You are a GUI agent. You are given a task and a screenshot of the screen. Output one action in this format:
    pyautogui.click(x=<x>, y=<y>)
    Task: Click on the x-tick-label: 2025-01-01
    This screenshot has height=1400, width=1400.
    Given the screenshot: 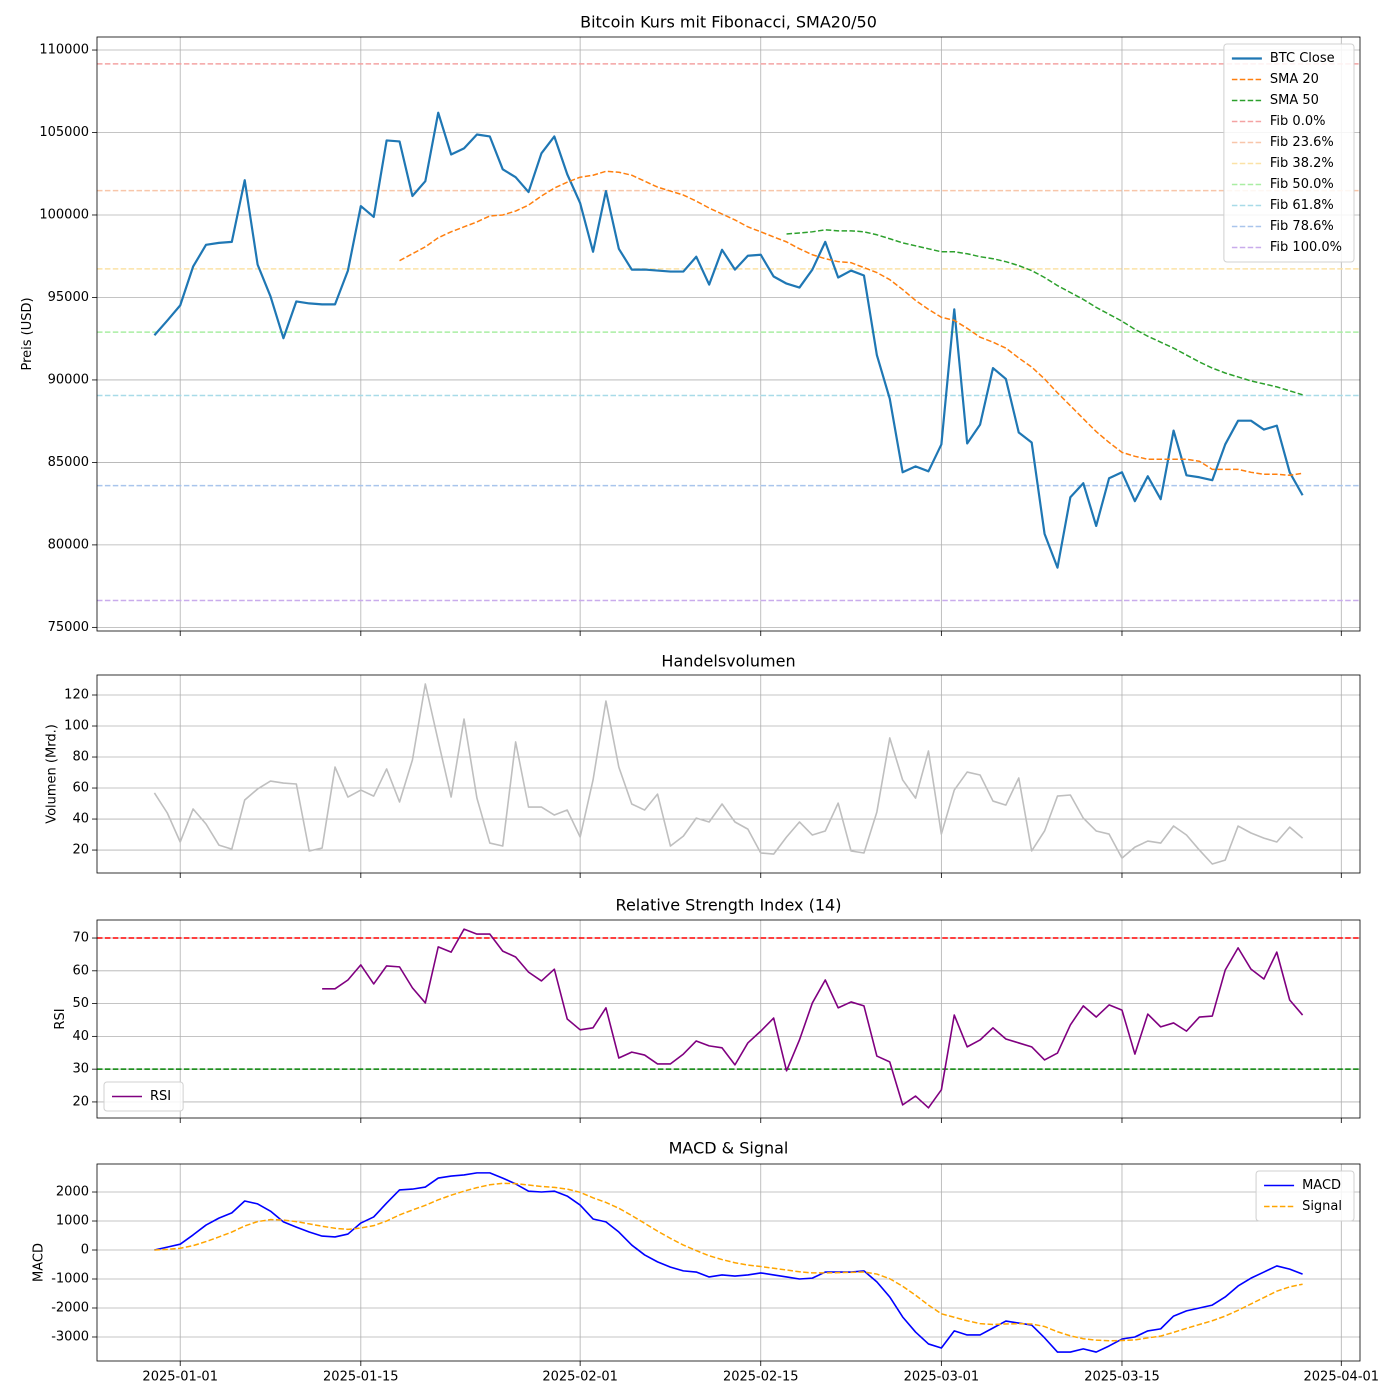 What is the action you would take?
    pyautogui.click(x=180, y=1377)
    